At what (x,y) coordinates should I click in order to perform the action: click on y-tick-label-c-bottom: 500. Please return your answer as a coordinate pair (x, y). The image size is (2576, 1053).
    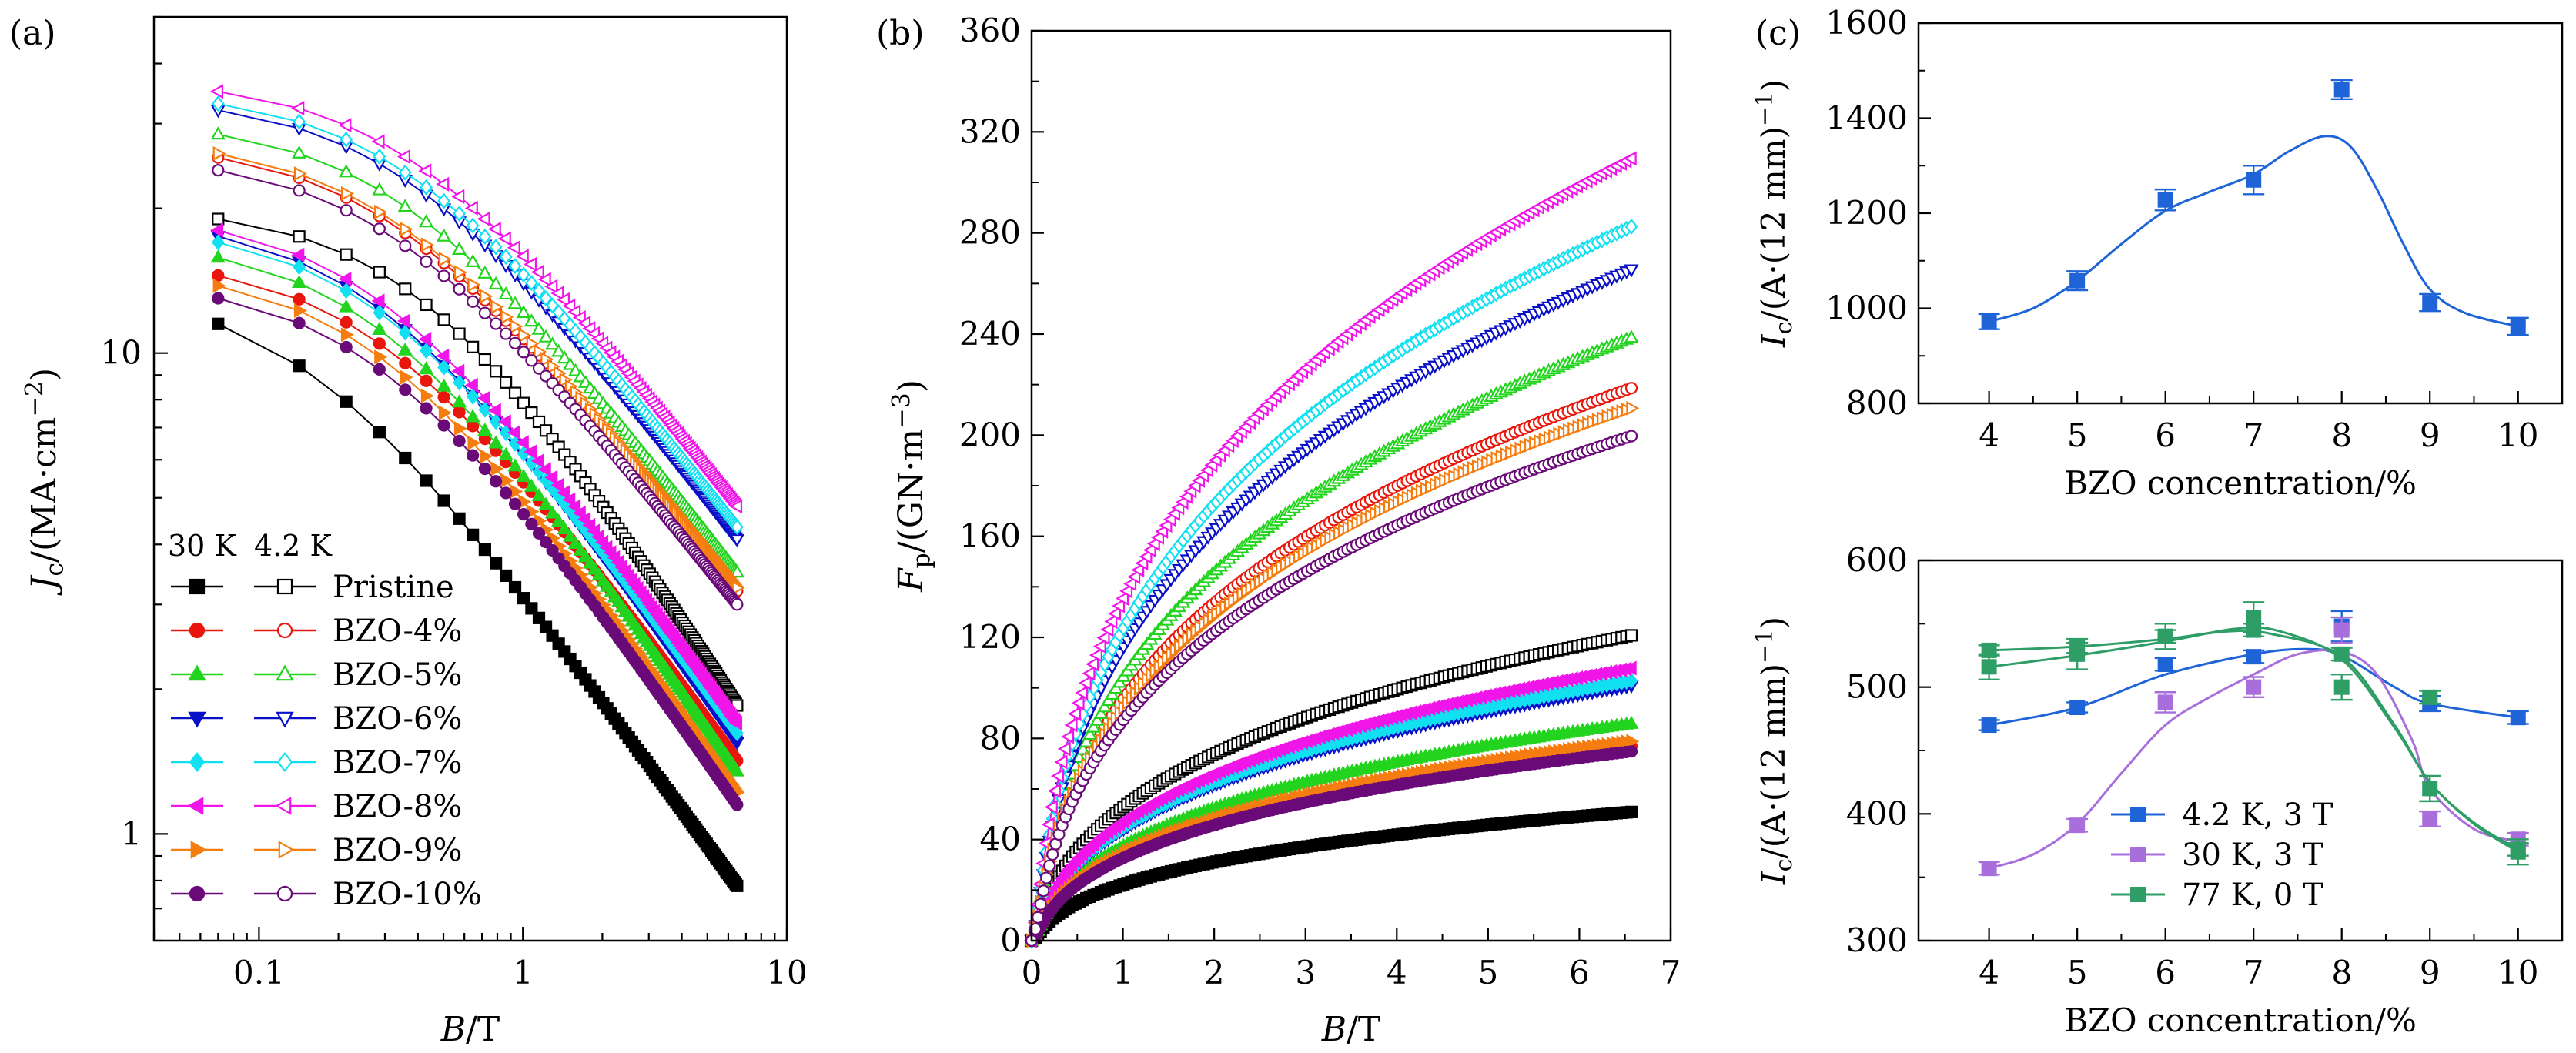
    Looking at the image, I should click on (1877, 687).